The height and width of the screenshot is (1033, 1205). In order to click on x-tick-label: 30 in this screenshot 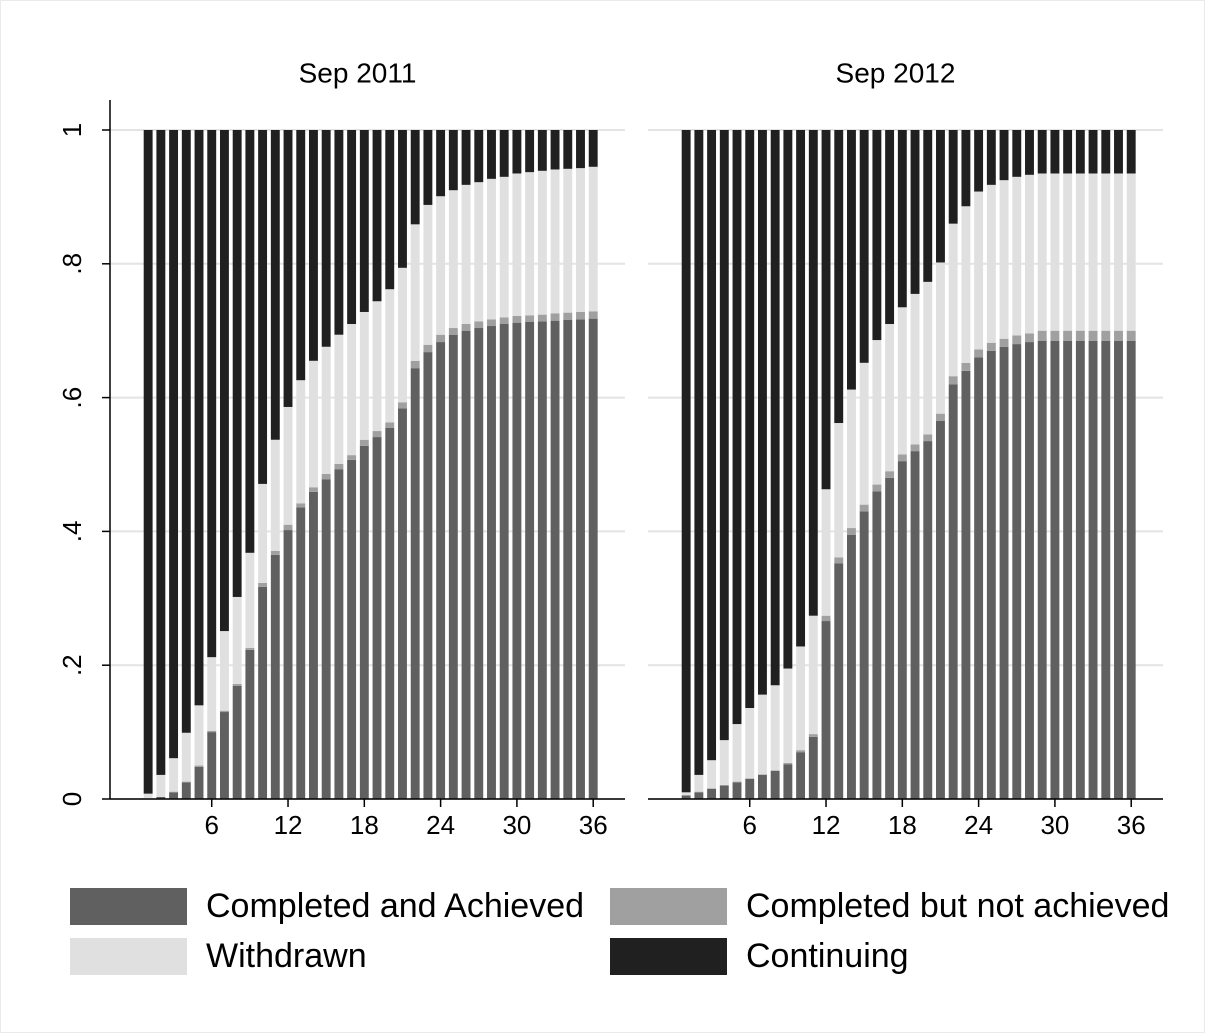, I will do `click(516, 825)`.